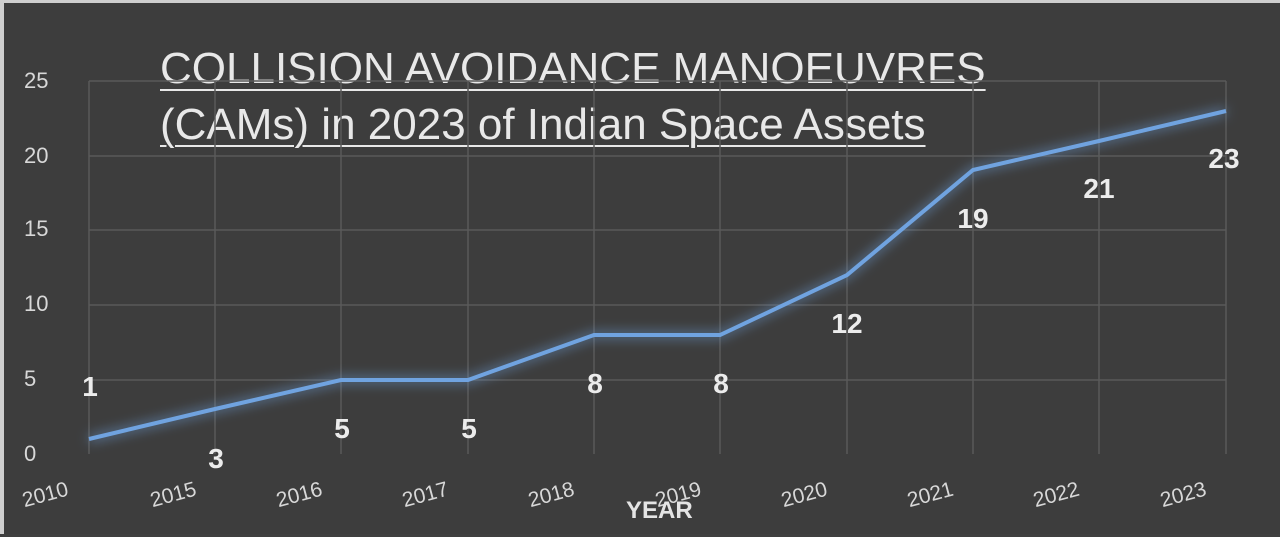 The image size is (1280, 537). Describe the element at coordinates (1224, 158) in the screenshot. I see `data-label: 23` at that location.